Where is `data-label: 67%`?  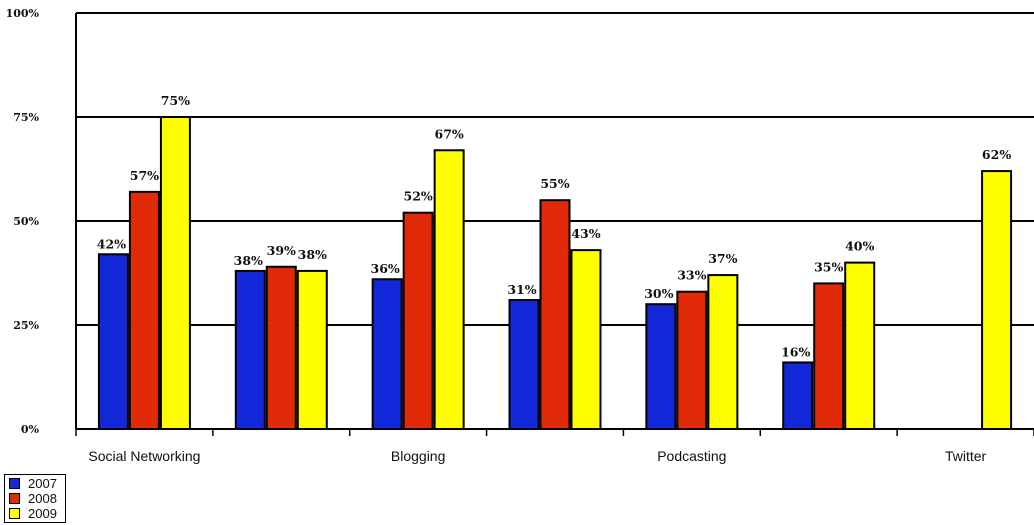 data-label: 67% is located at coordinates (449, 133).